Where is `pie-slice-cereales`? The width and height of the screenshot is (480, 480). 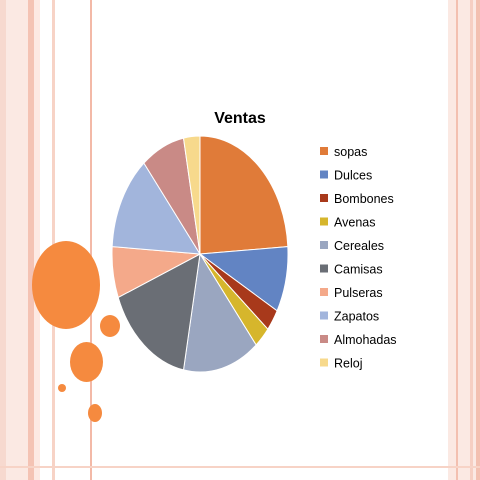
pie-slice-cereales is located at coordinates (219, 312).